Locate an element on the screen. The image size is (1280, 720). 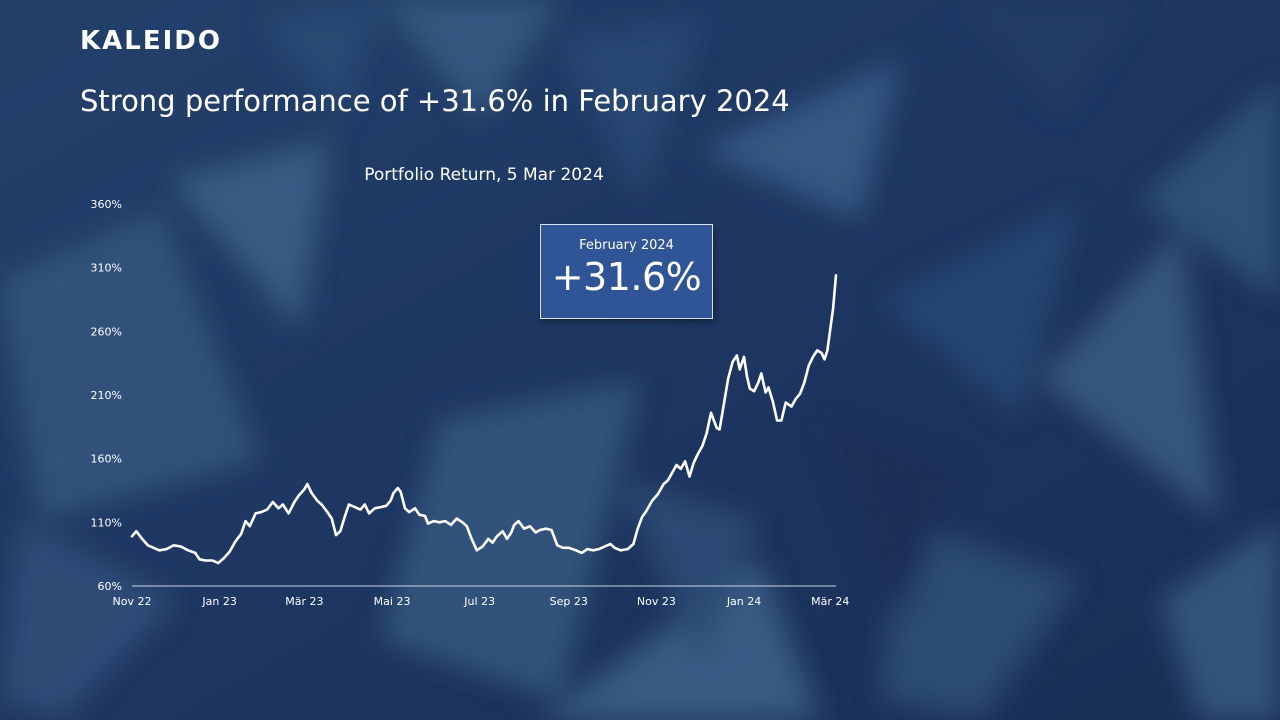
y-tick-label: 60% is located at coordinates (110, 586).